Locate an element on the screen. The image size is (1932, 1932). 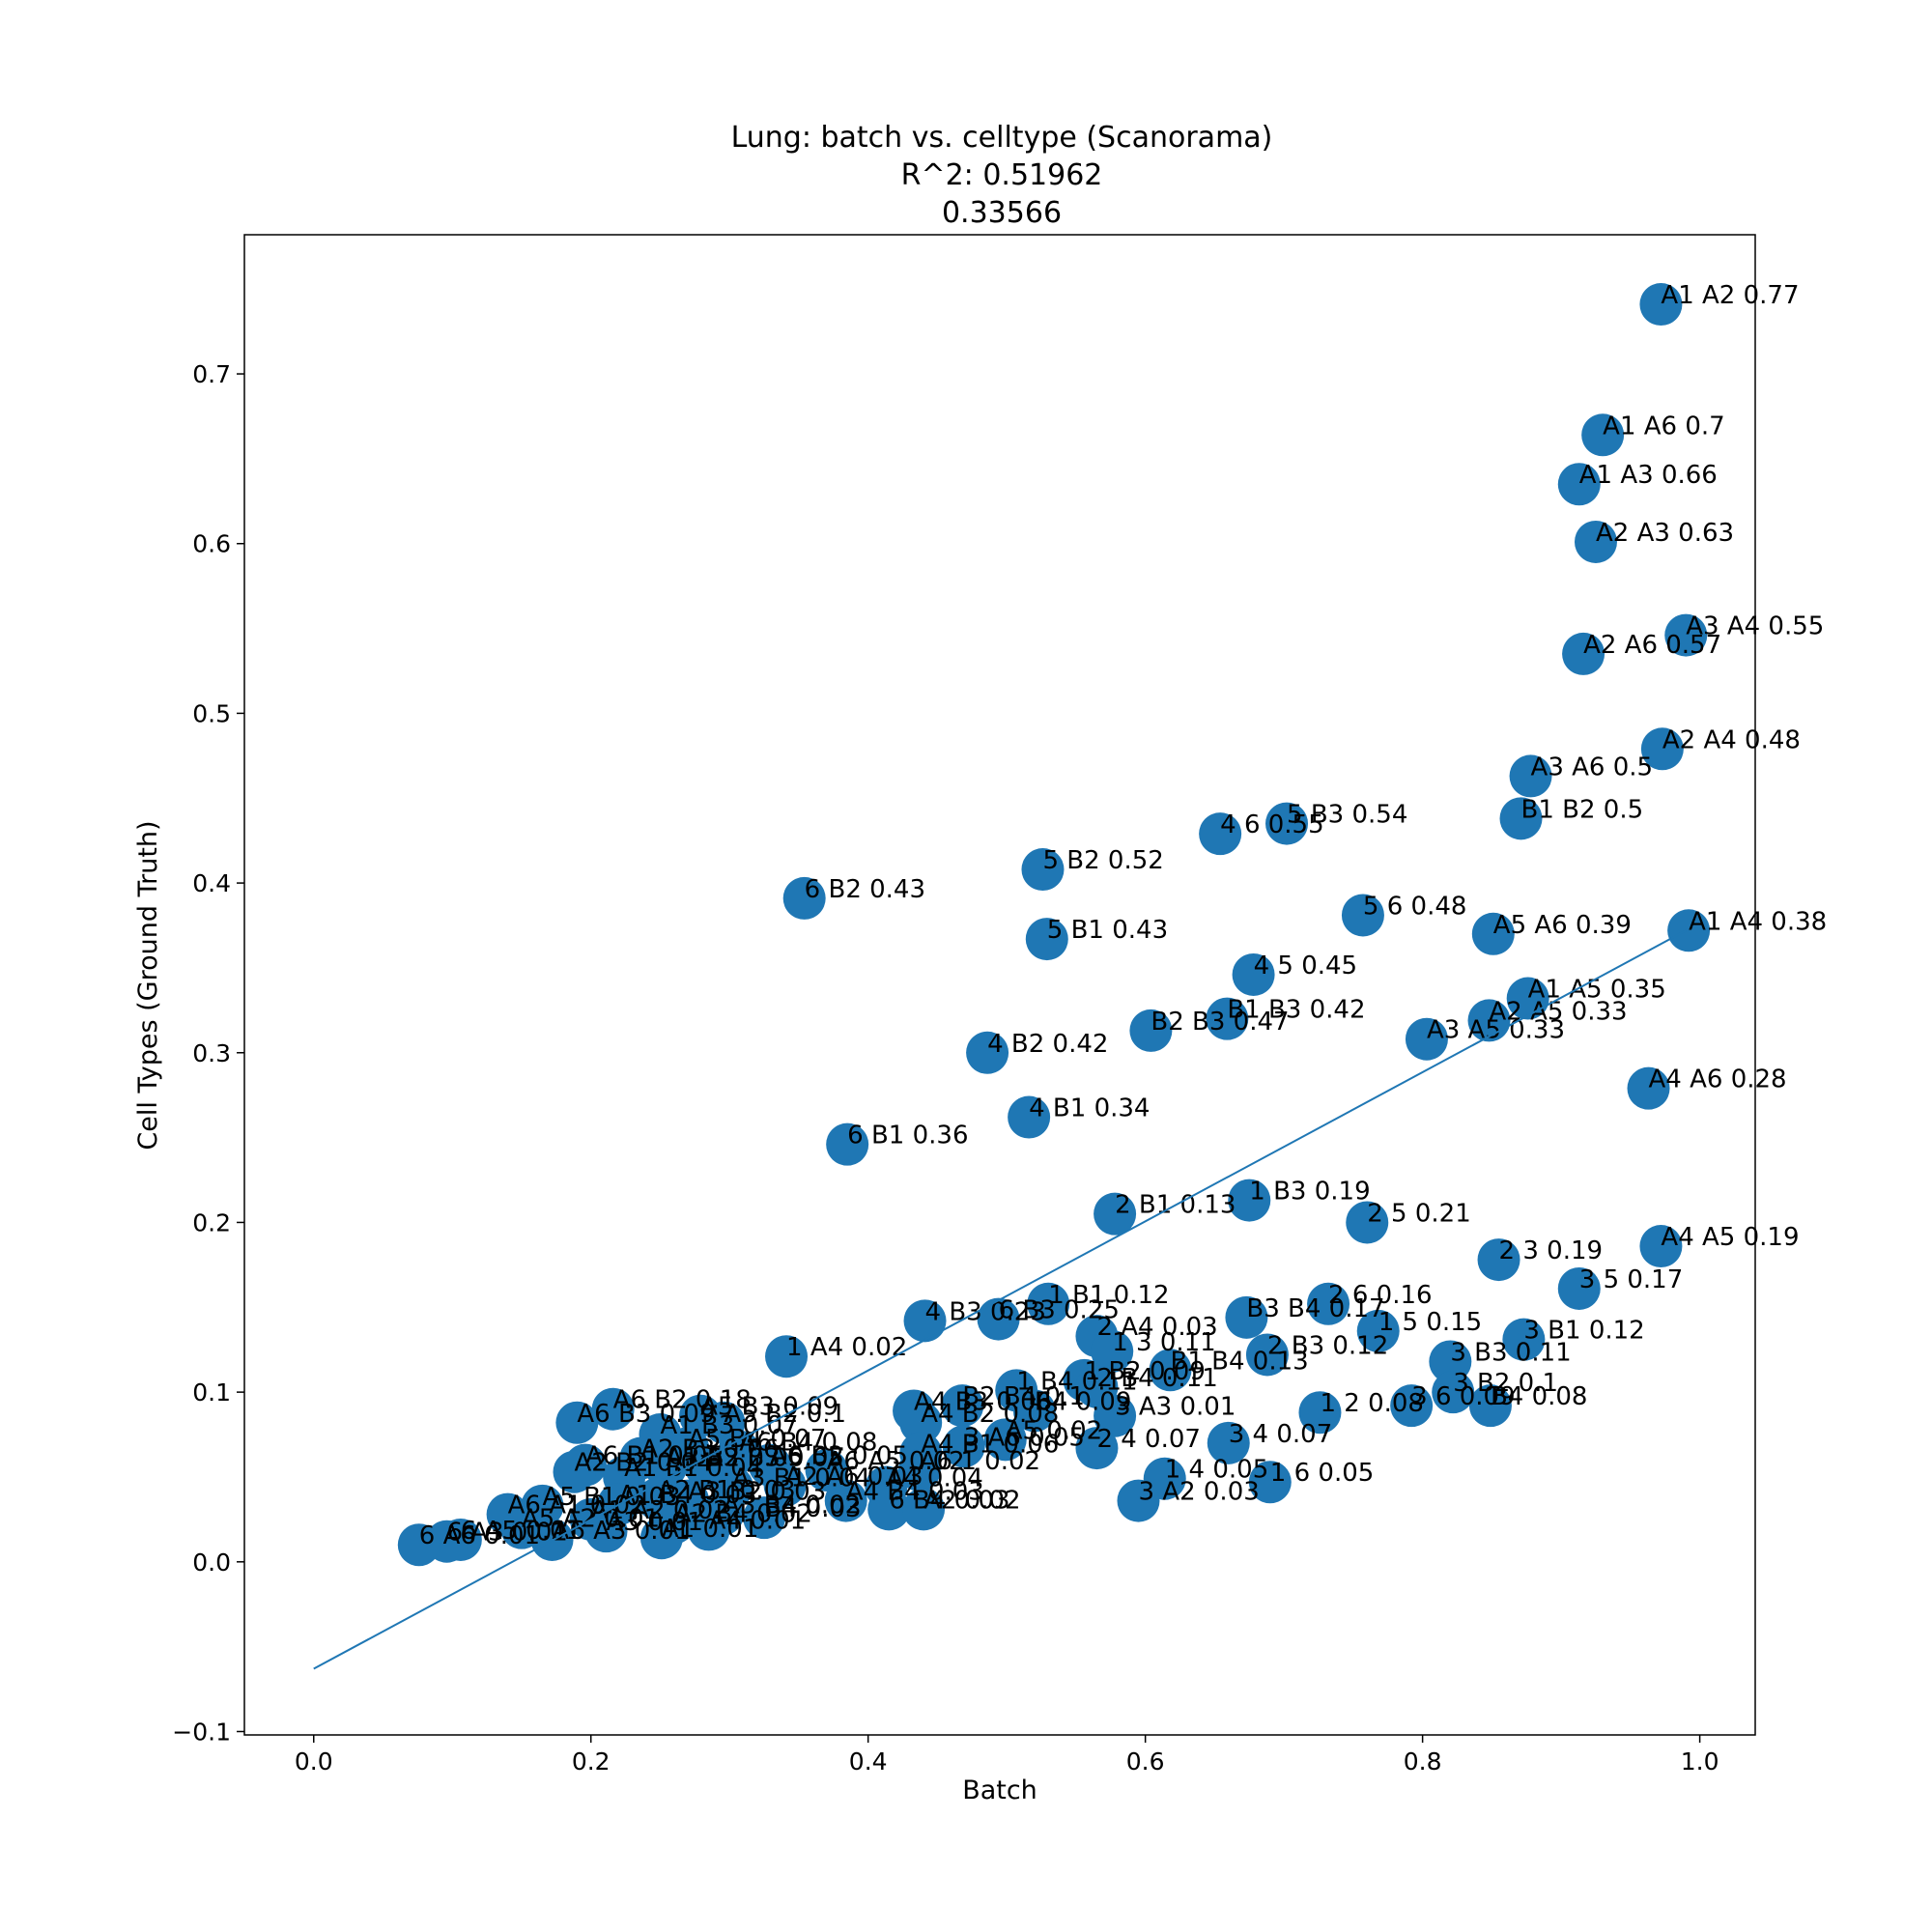
point-label: A3 A5 0.33 is located at coordinates (1496, 1030).